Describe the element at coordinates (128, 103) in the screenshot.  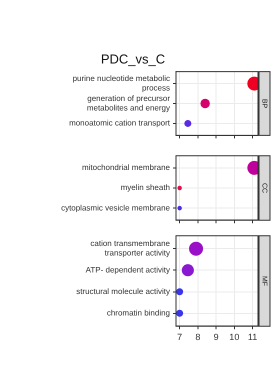
I see `y-tick-label: generation of precursor metabolites and energy` at that location.